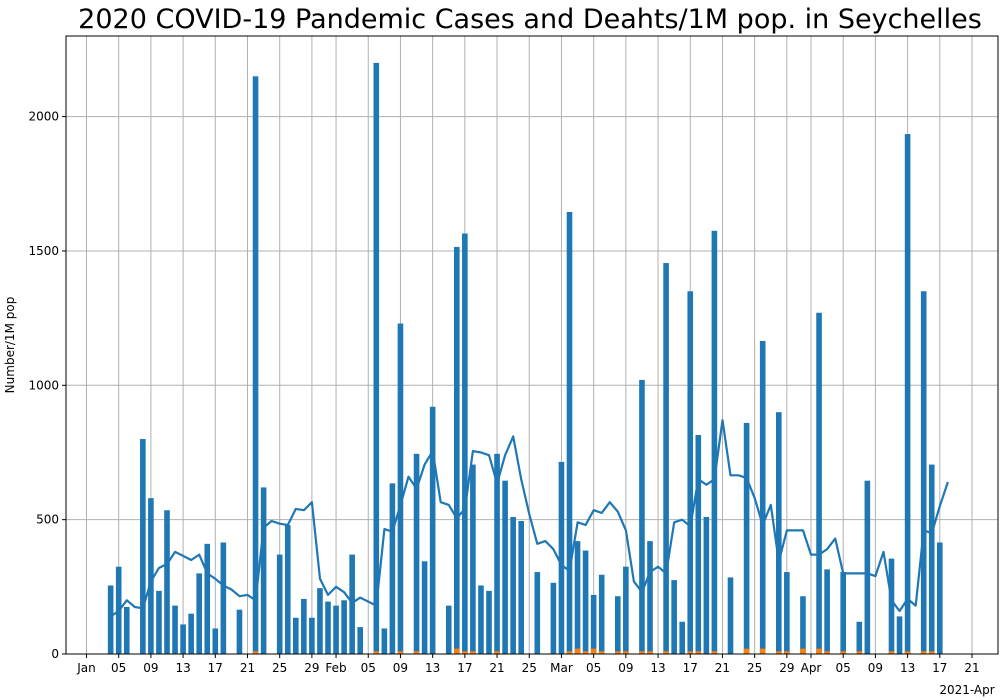 This screenshot has height=700, width=1000. Describe the element at coordinates (335, 668) in the screenshot. I see `x-tick-label: Feb` at that location.